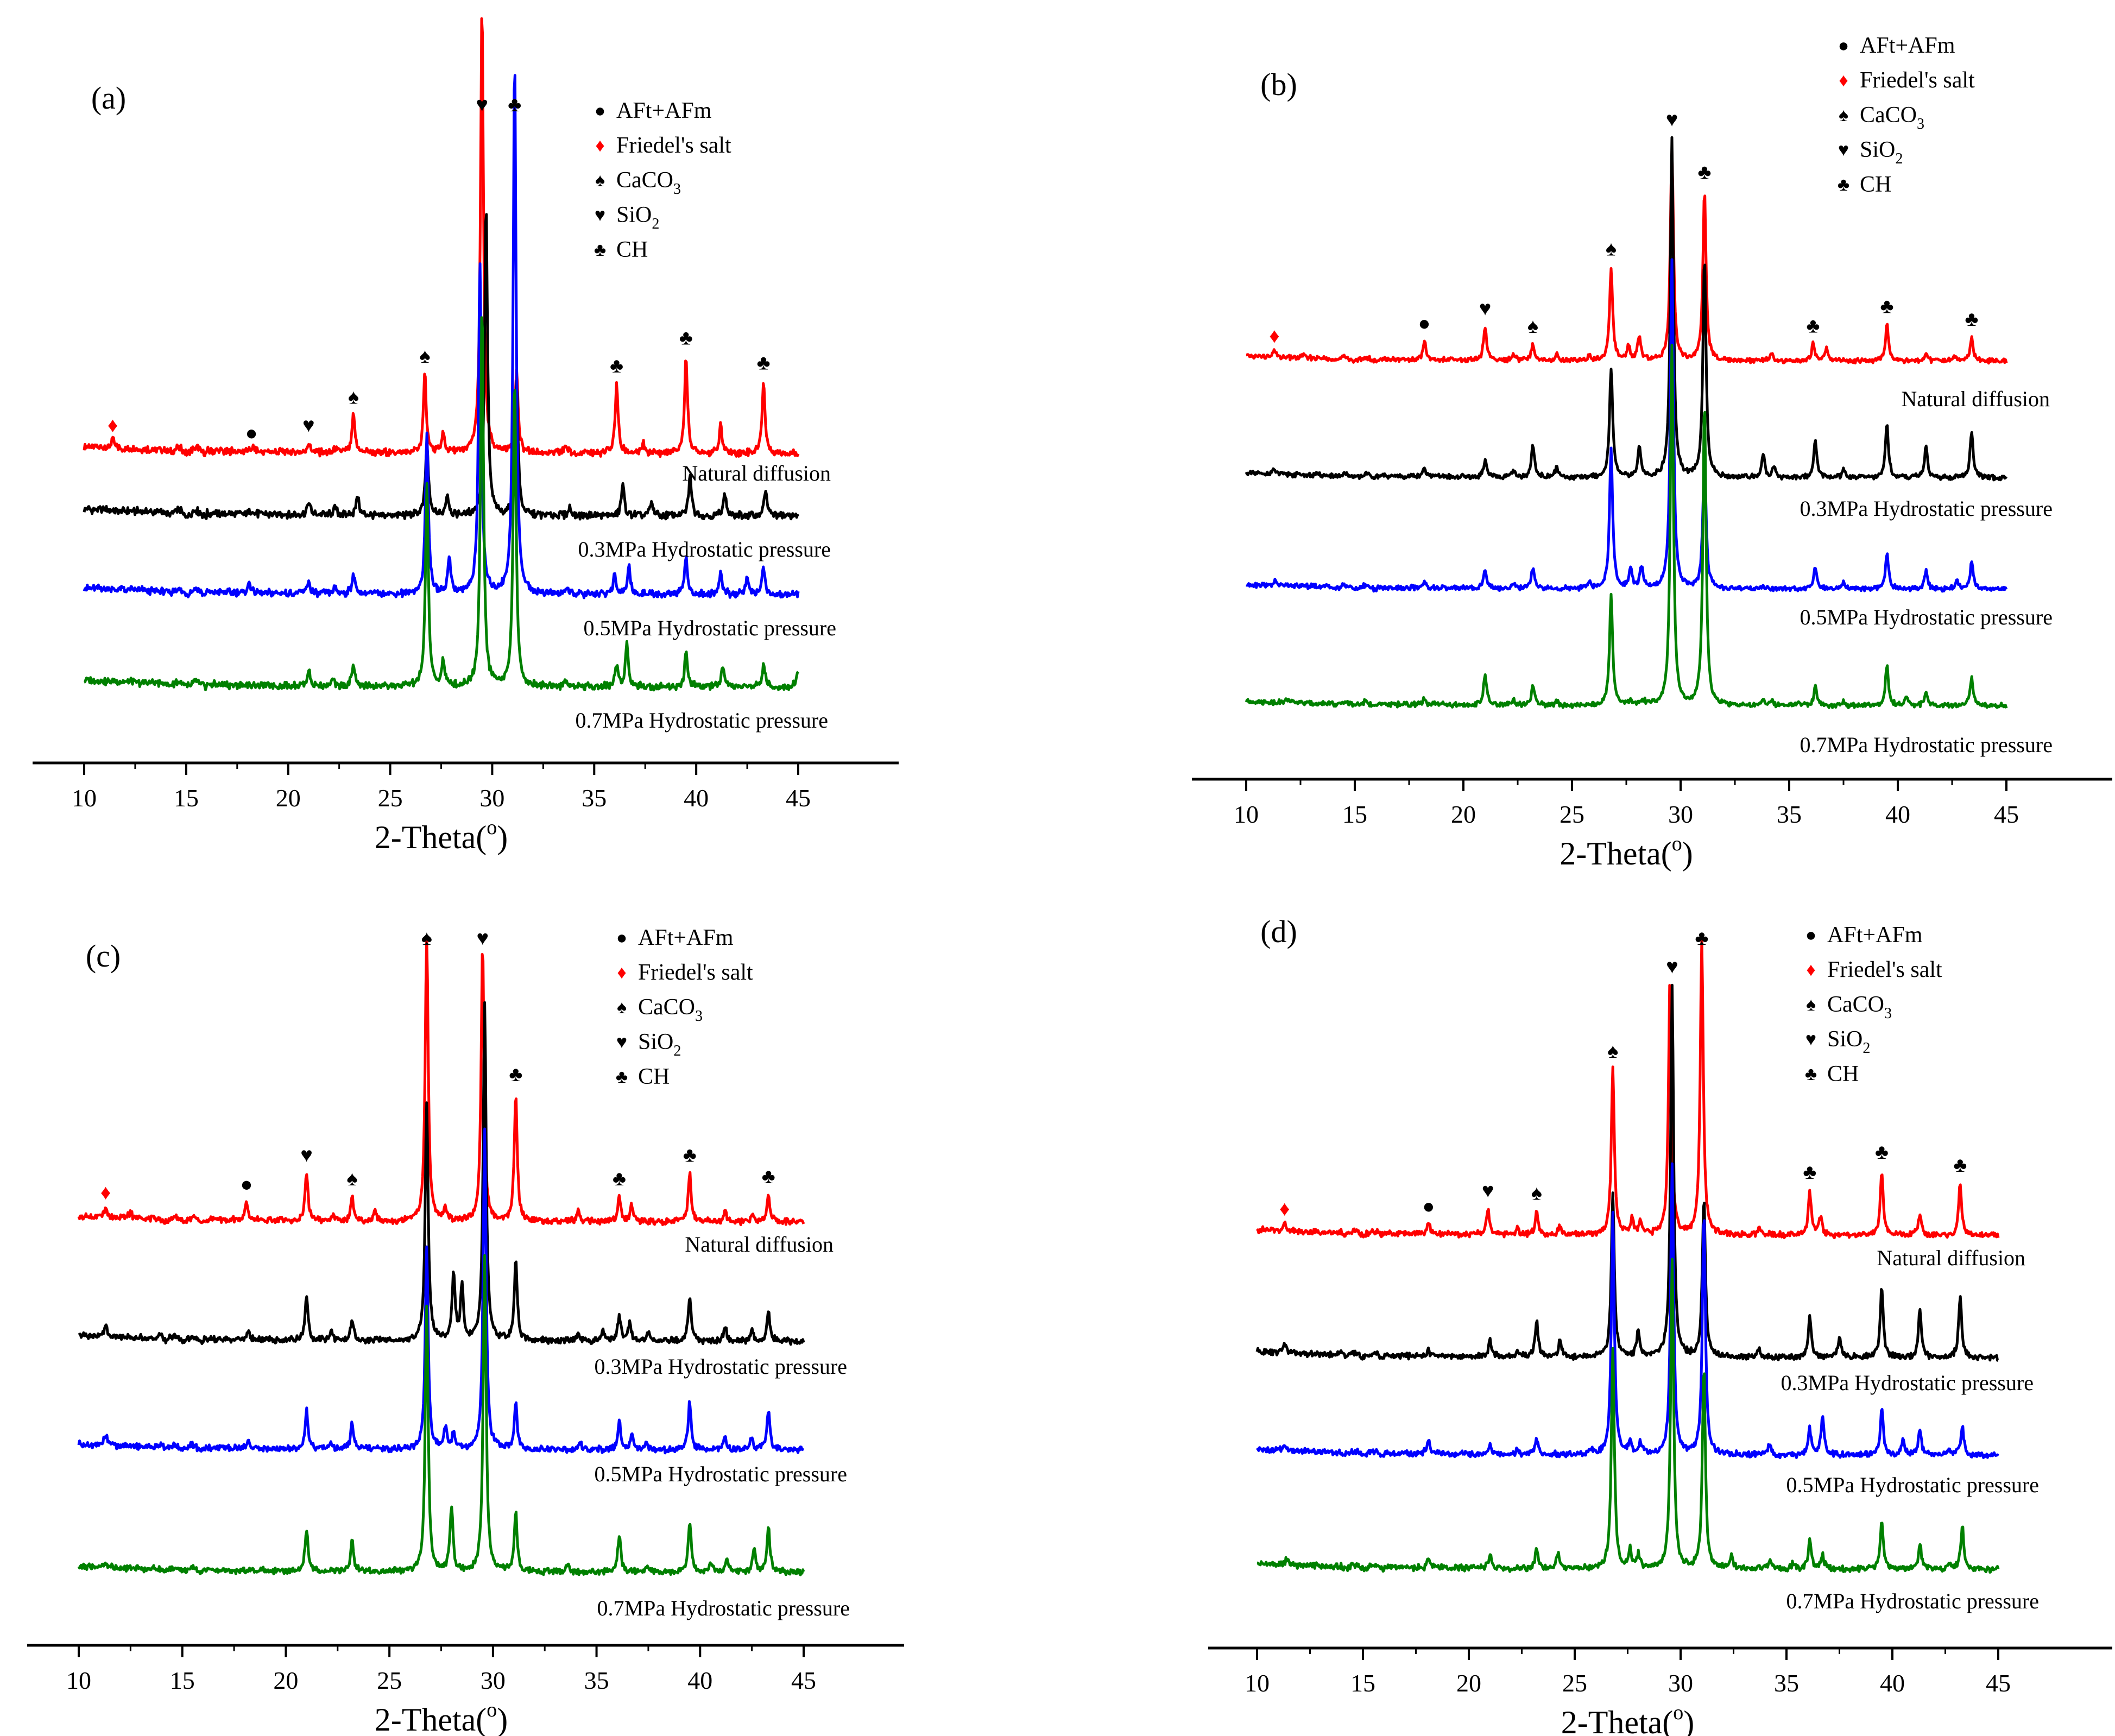 The image size is (2115, 1736). What do you see at coordinates (1246, 814) in the screenshot?
I see `x-tick-label: 10` at bounding box center [1246, 814].